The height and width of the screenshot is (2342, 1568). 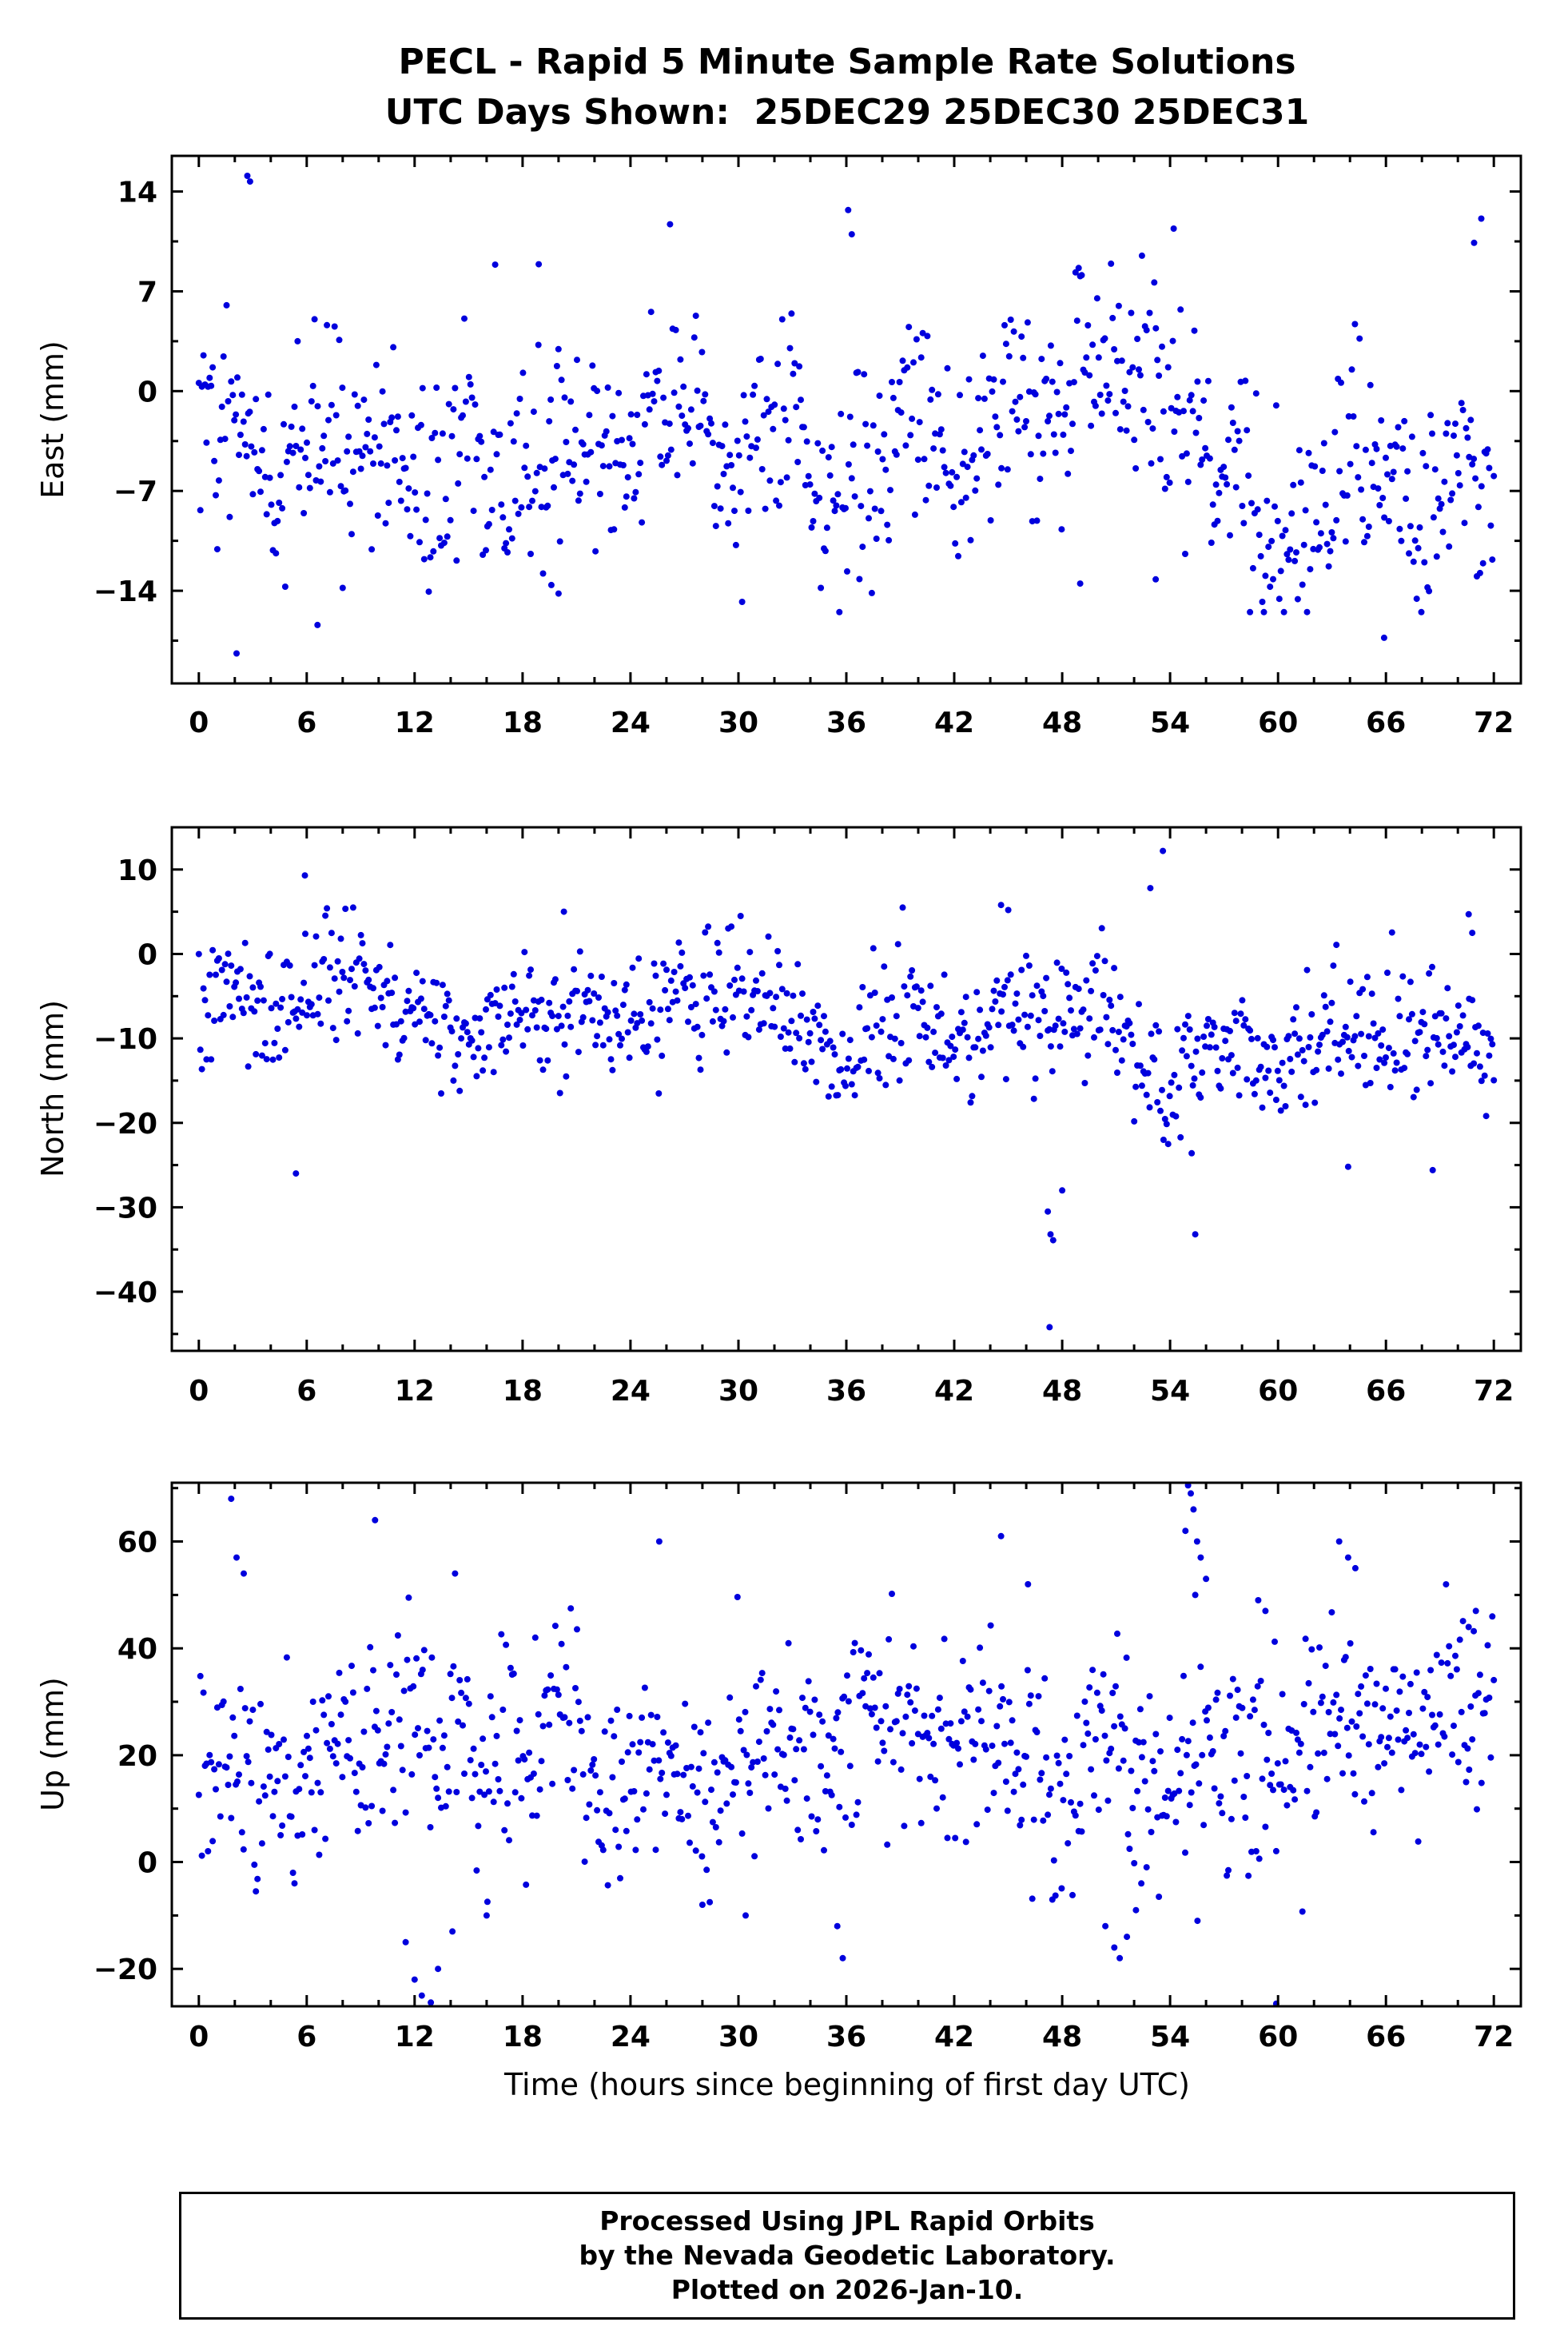 I want to click on ylabel-up: Up (mm), so click(x=52, y=1744).